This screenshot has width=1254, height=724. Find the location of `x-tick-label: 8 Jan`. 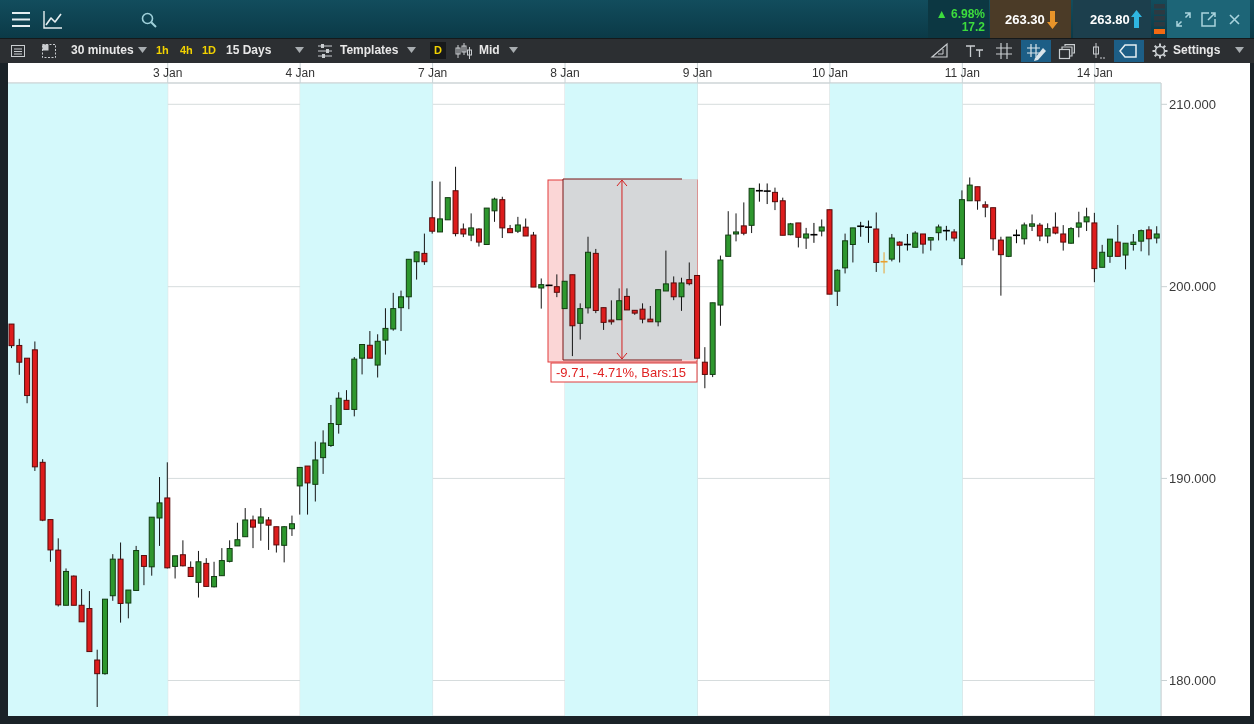

x-tick-label: 8 Jan is located at coordinates (565, 73).